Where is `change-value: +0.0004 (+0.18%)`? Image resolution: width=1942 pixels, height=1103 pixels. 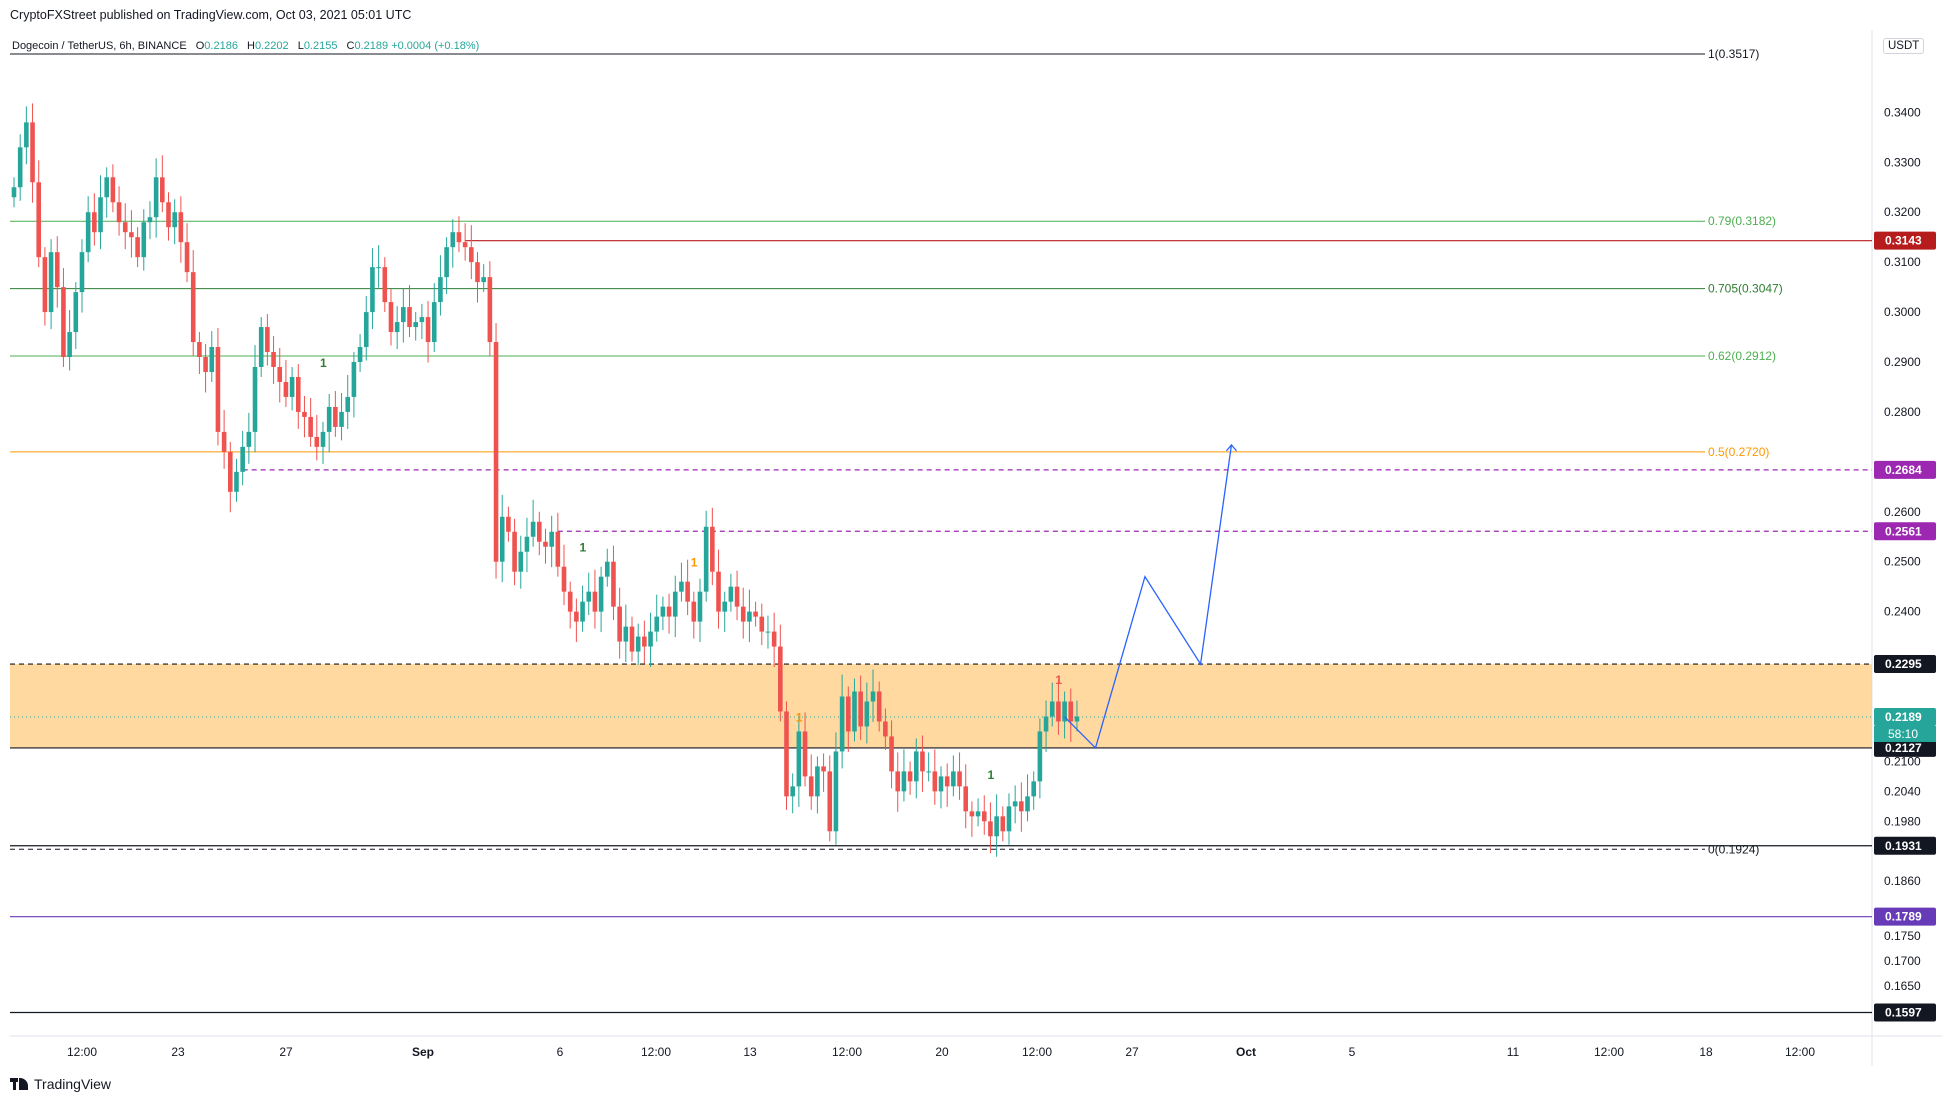 change-value: +0.0004 (+0.18%) is located at coordinates (435, 46).